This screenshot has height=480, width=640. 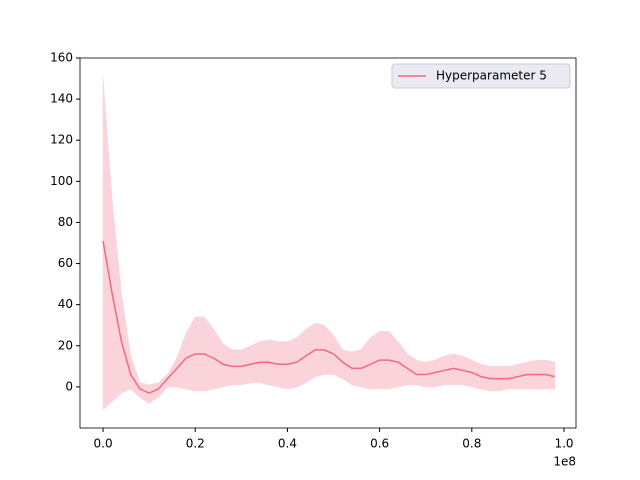 What do you see at coordinates (563, 444) in the screenshot?
I see `x-tick-label: 1.0` at bounding box center [563, 444].